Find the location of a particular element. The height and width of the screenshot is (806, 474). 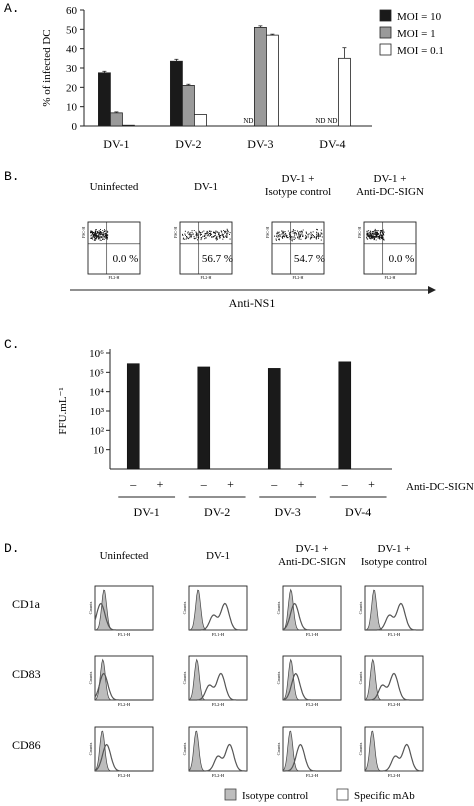

panel-label-b: B. is located at coordinates (12, 176).